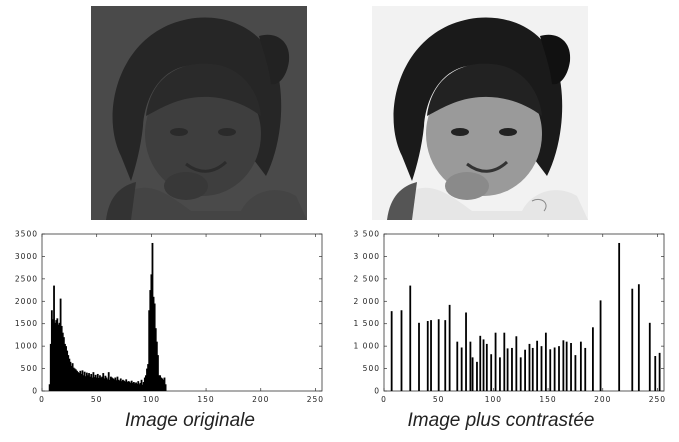  I want to click on y-tick-label: 1500, so click(26, 323).